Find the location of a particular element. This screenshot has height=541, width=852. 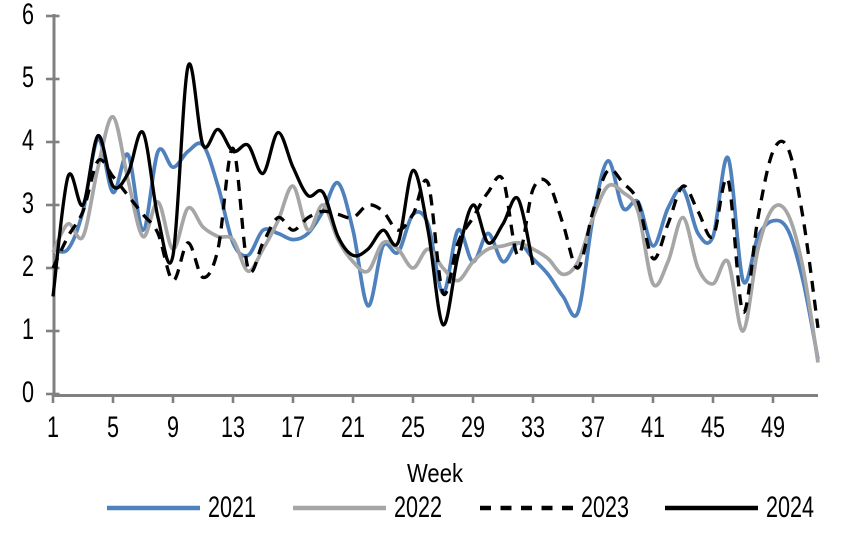

legend: 2021 2022 2023 2024 is located at coordinates (460, 507).